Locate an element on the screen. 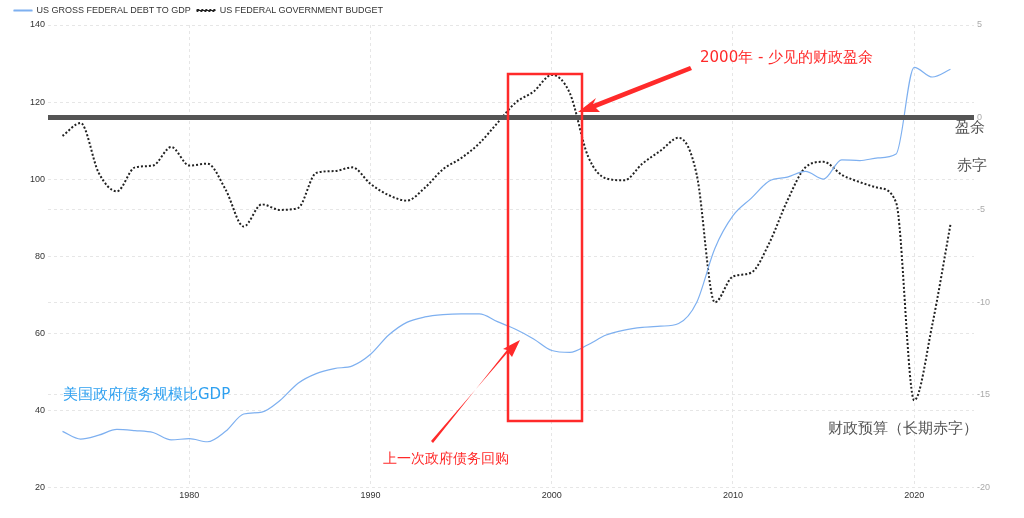  y-tick-label: 120 is located at coordinates (37, 101).